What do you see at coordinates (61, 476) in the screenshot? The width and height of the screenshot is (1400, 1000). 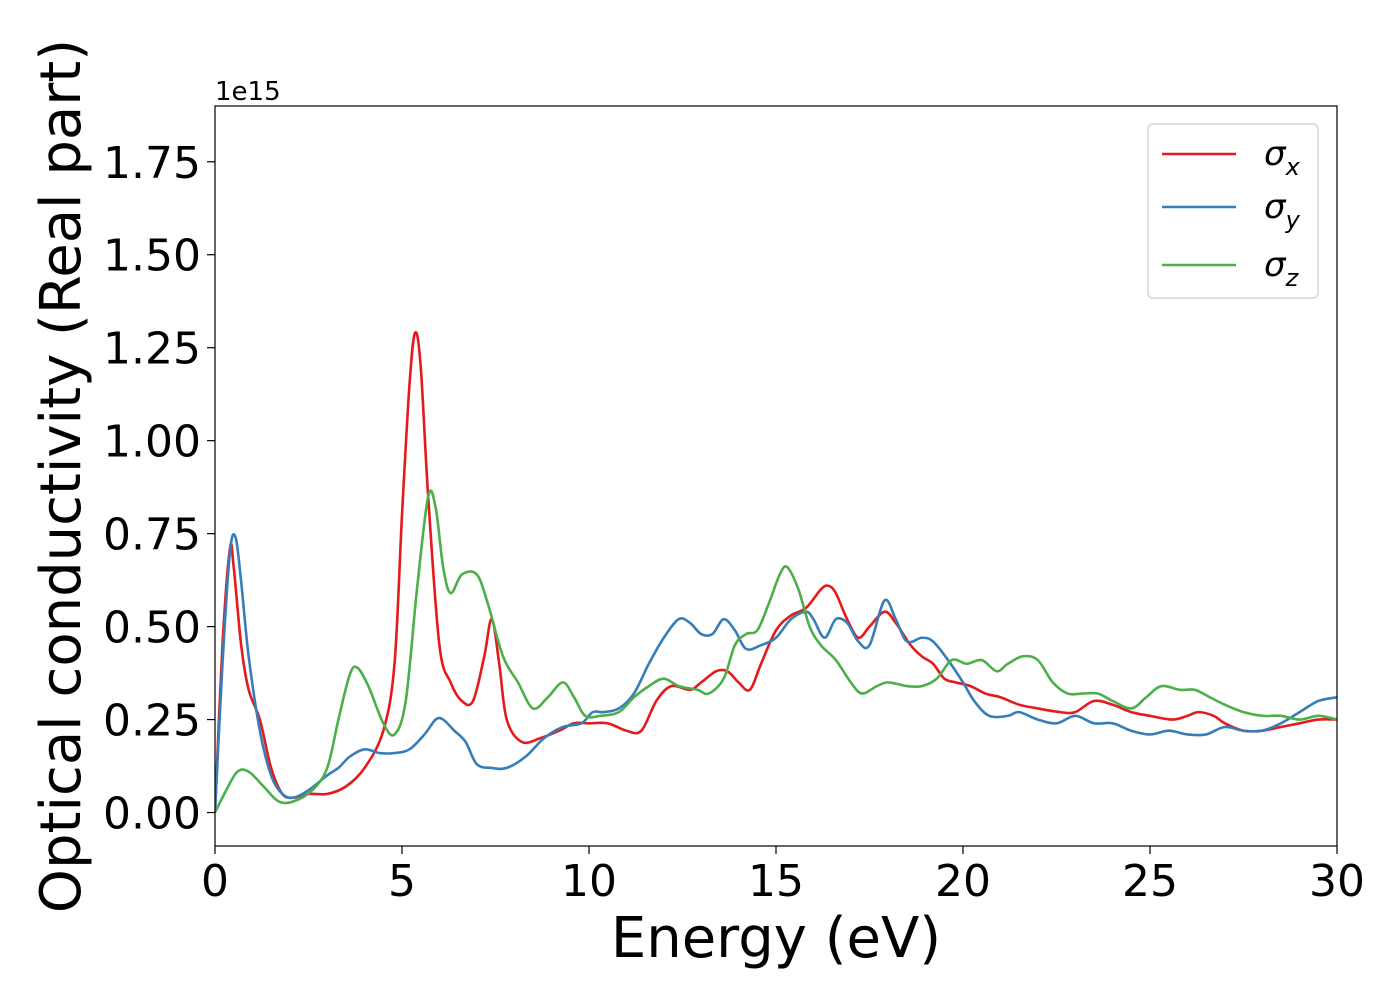 I see `y-axis-label: Optical conductivity (Real part)` at bounding box center [61, 476].